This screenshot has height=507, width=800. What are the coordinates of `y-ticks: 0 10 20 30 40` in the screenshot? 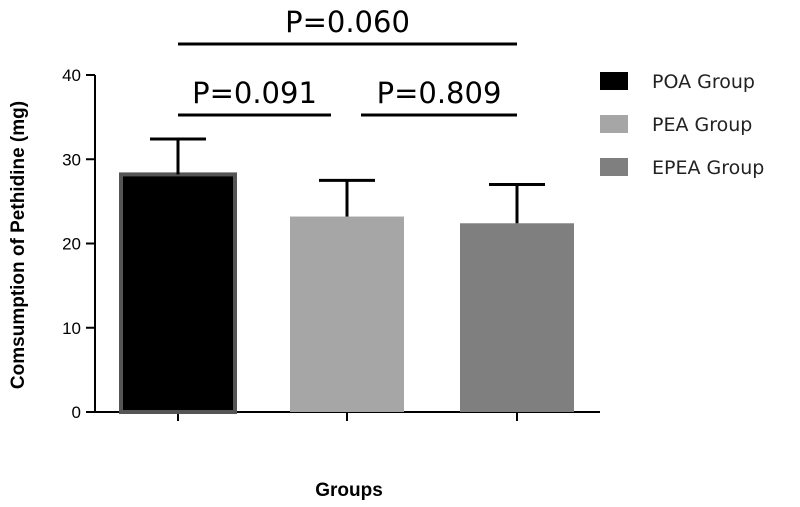 It's located at (78, 244).